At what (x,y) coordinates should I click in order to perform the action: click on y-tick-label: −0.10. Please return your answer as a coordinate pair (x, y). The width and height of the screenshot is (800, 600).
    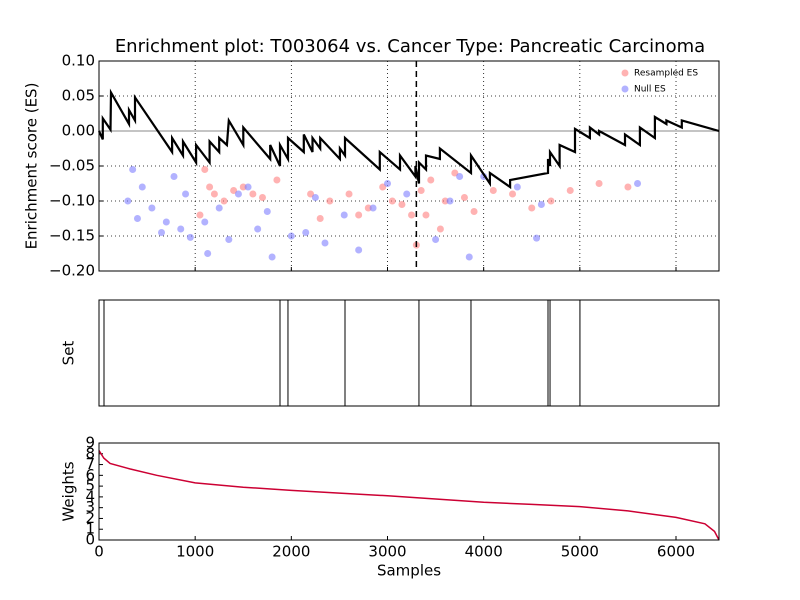
    Looking at the image, I should click on (72, 201).